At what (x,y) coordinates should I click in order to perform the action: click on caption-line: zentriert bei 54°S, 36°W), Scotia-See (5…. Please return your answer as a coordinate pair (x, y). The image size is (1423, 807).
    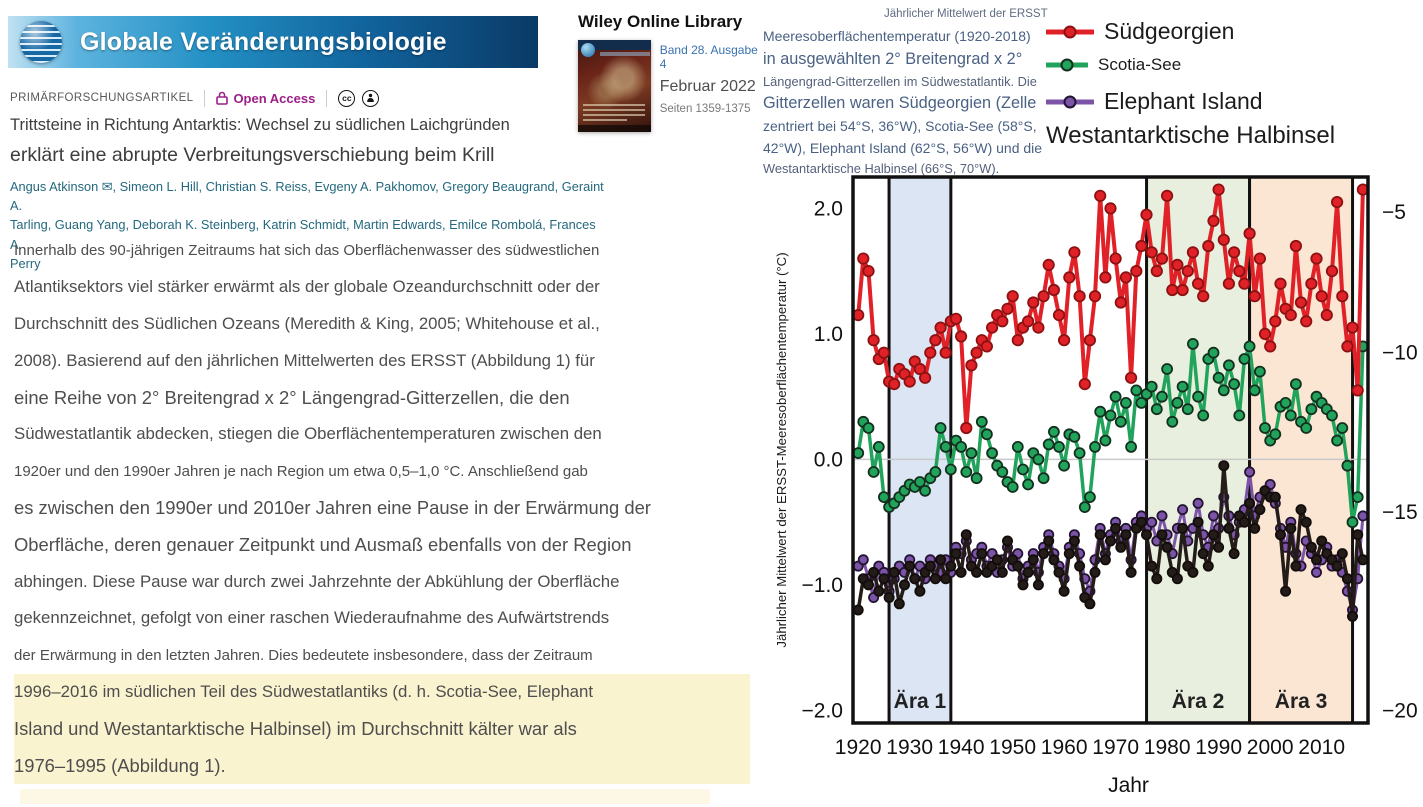
    Looking at the image, I should click on (900, 126).